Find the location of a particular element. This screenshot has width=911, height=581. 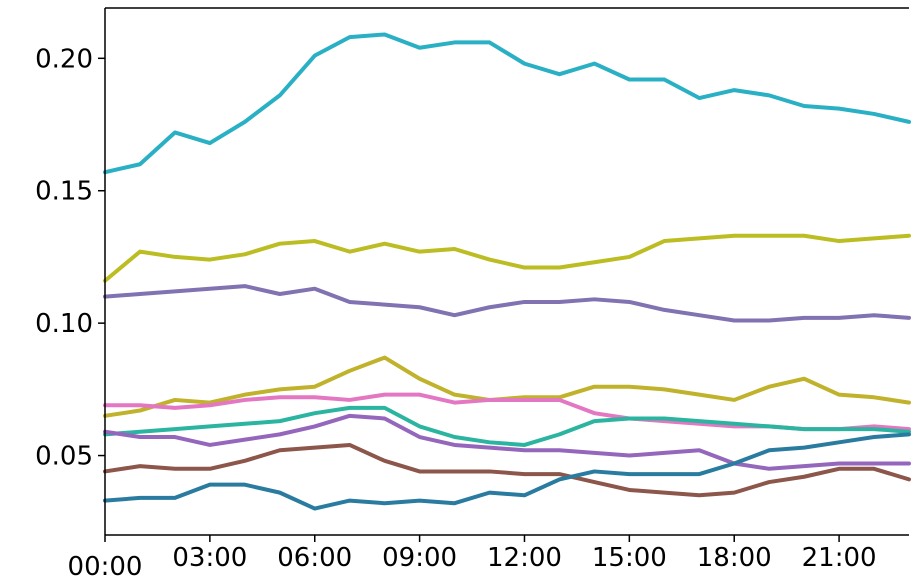

x-tick-label: 12:00 is located at coordinates (524, 558).